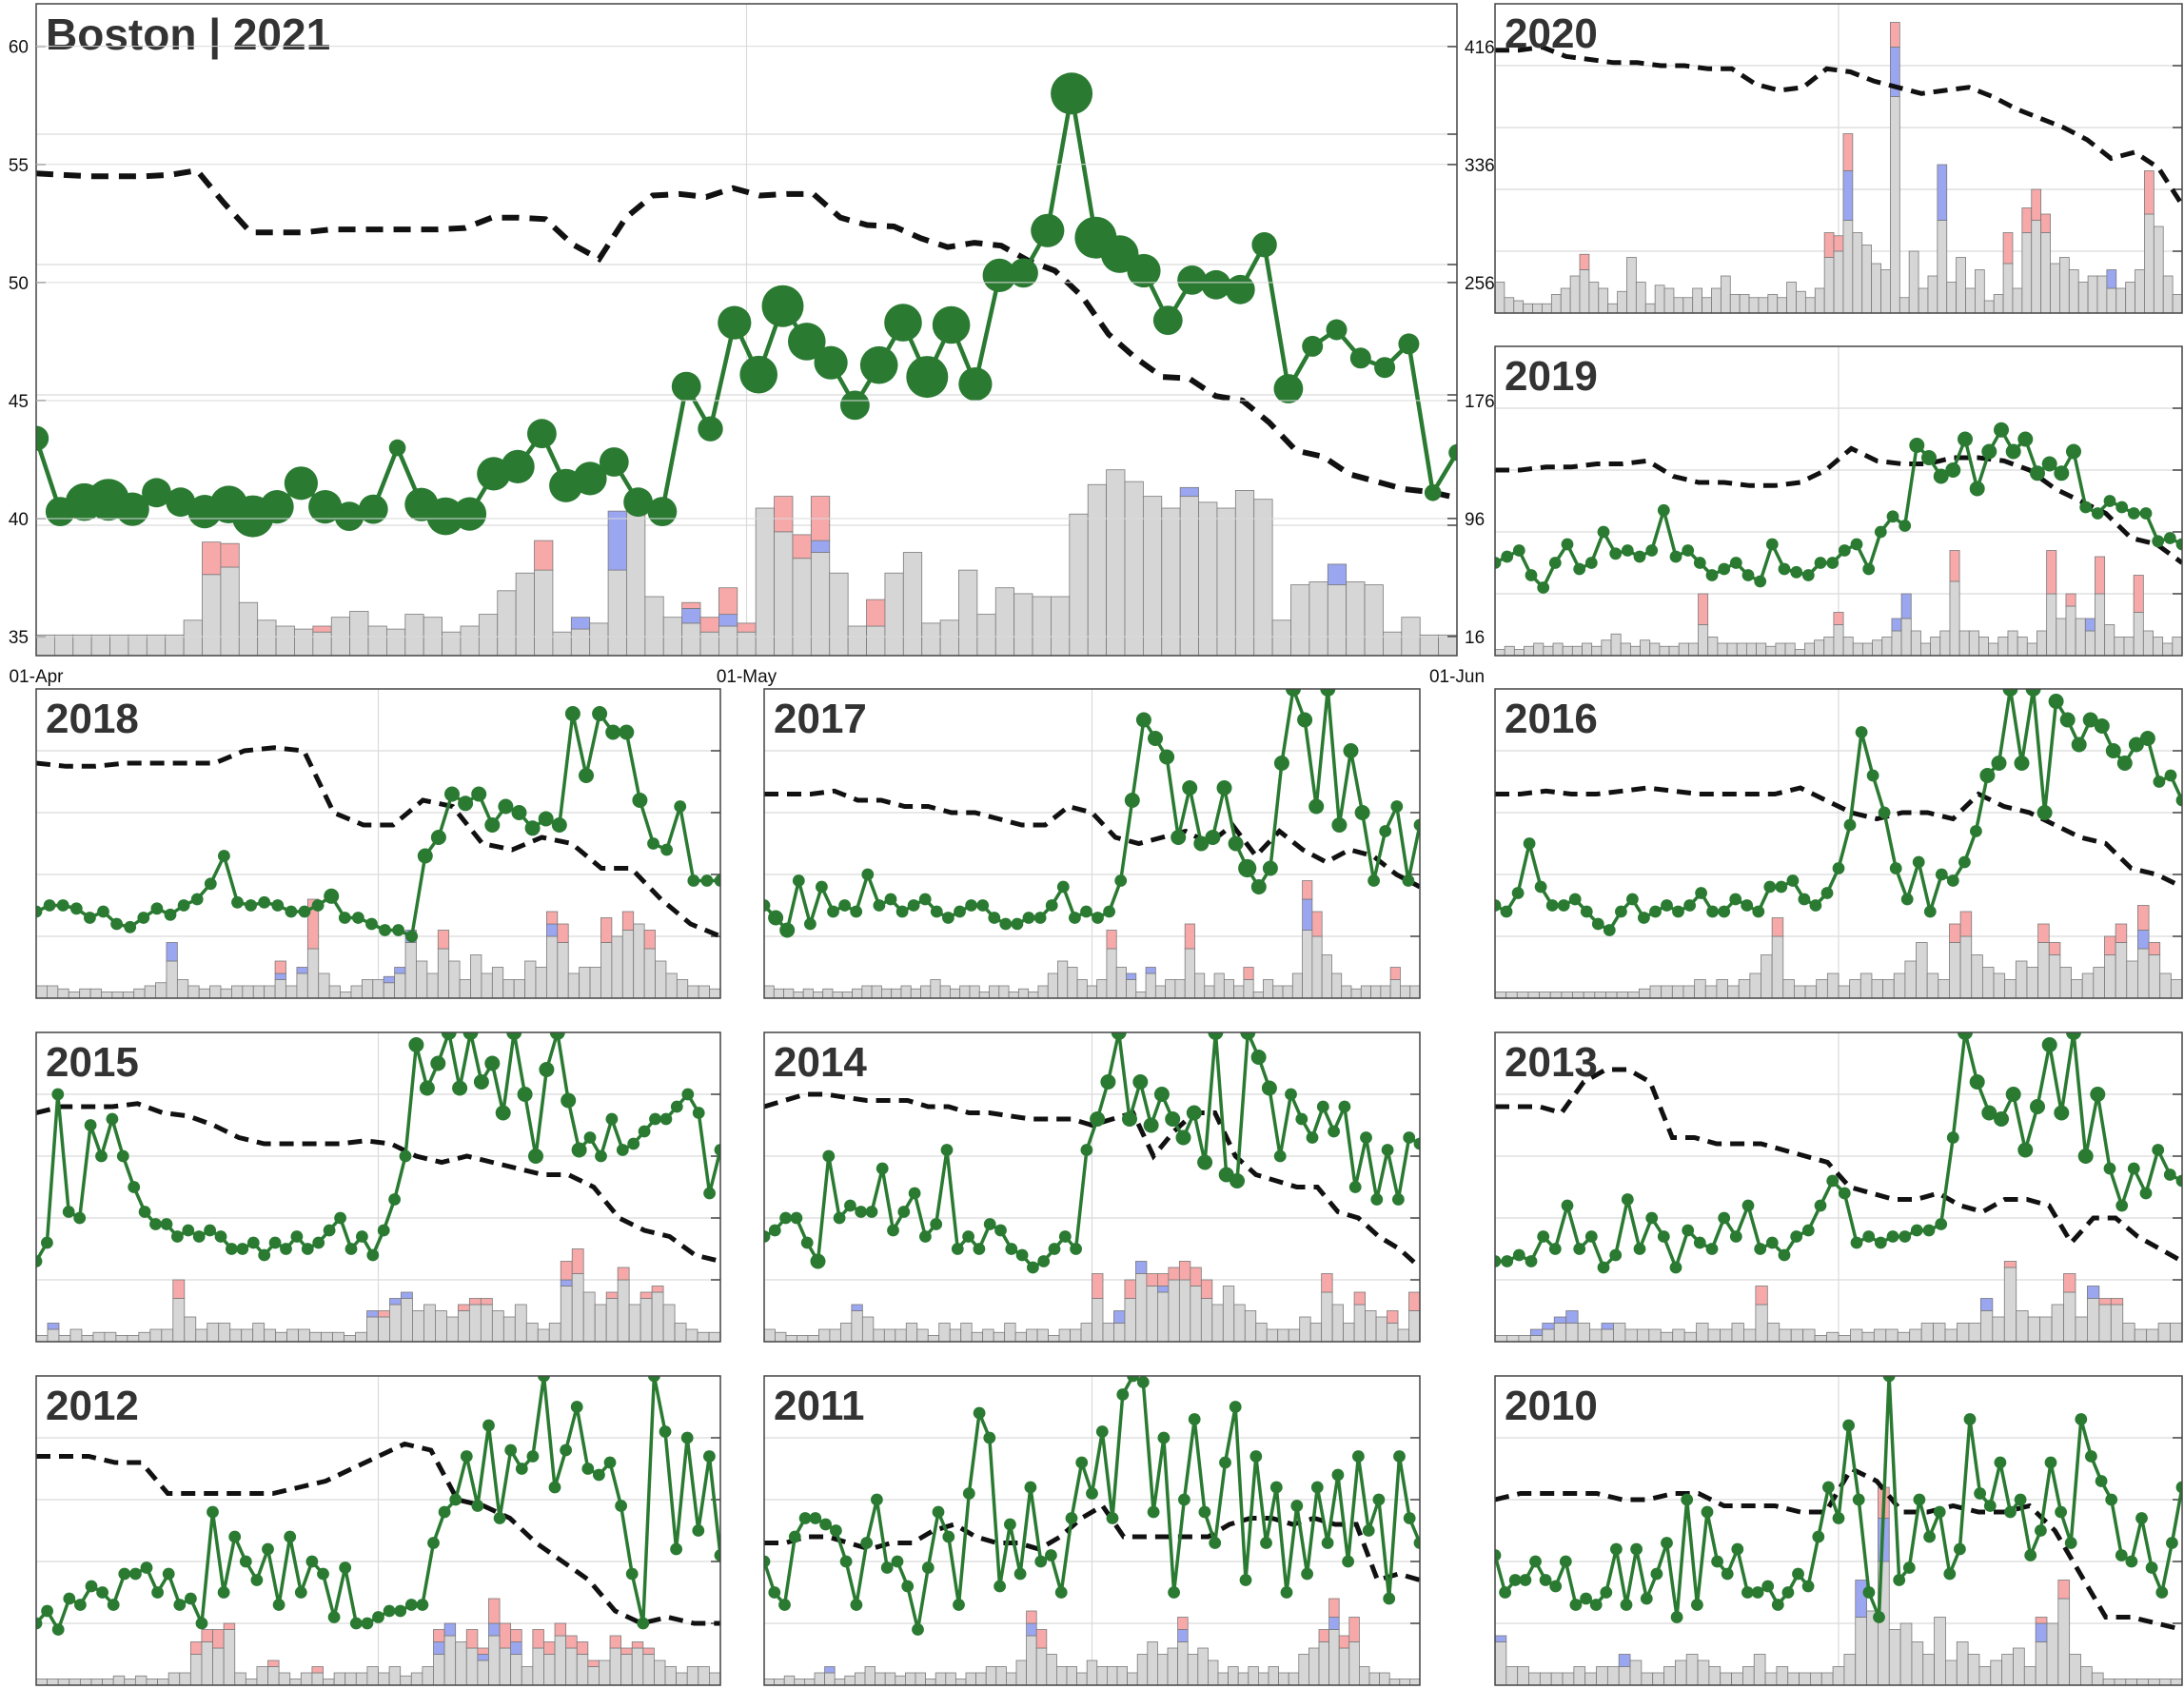 Image resolution: width=2184 pixels, height=1689 pixels. Describe the element at coordinates (1092, 1542) in the screenshot. I see `dashed-series-line` at that location.